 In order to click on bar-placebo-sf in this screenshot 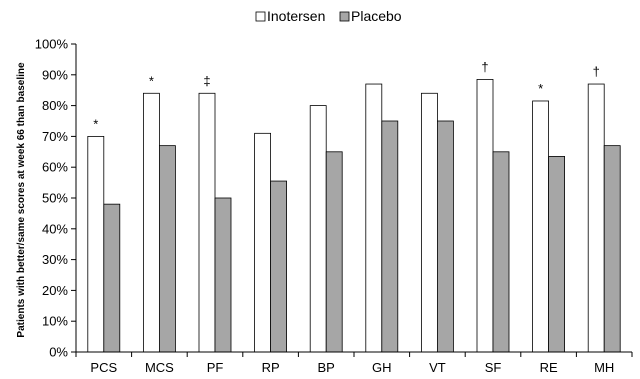, I will do `click(501, 252)`.